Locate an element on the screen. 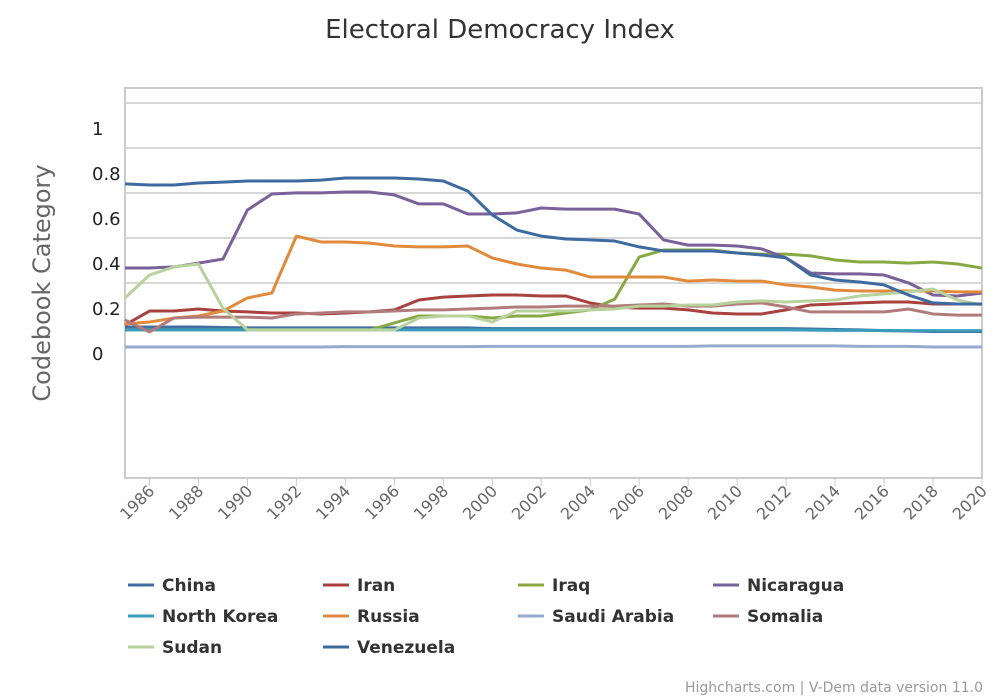 The width and height of the screenshot is (1000, 700). legend-item-somalia: Somalia is located at coordinates (768, 617).